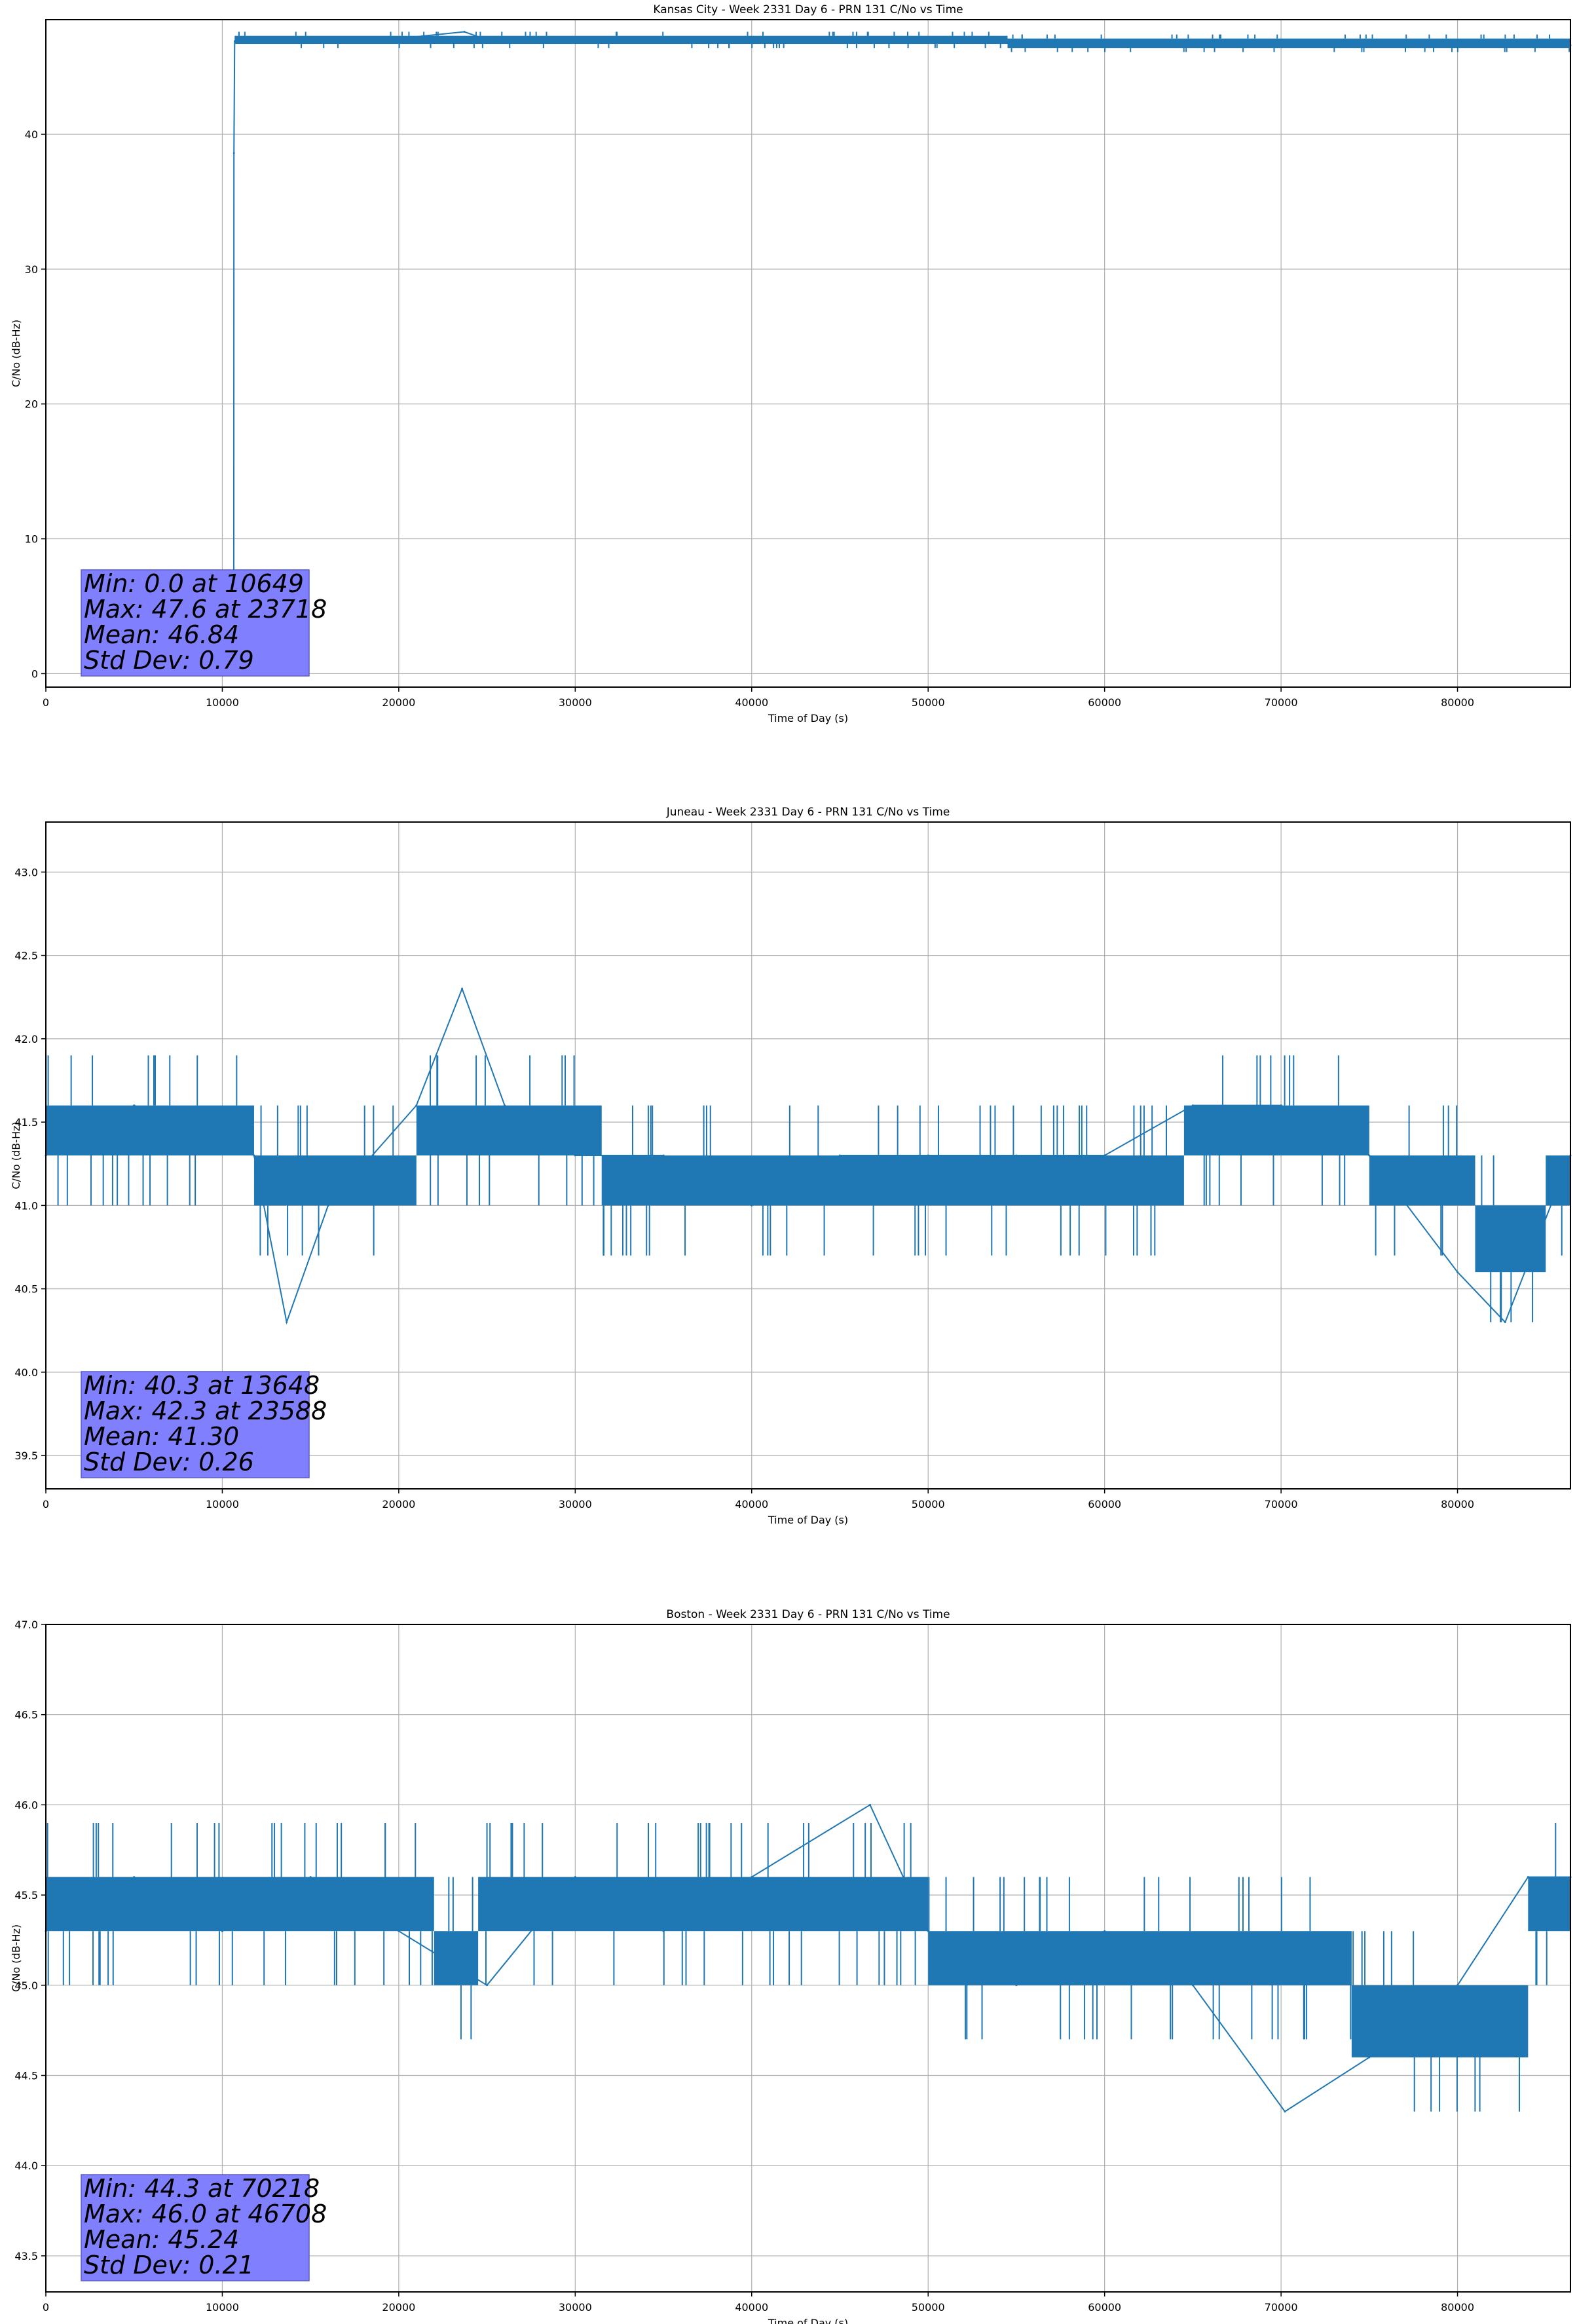  Describe the element at coordinates (194, 583) in the screenshot. I see `stat-min: Min: 0.0 at 10649` at that location.